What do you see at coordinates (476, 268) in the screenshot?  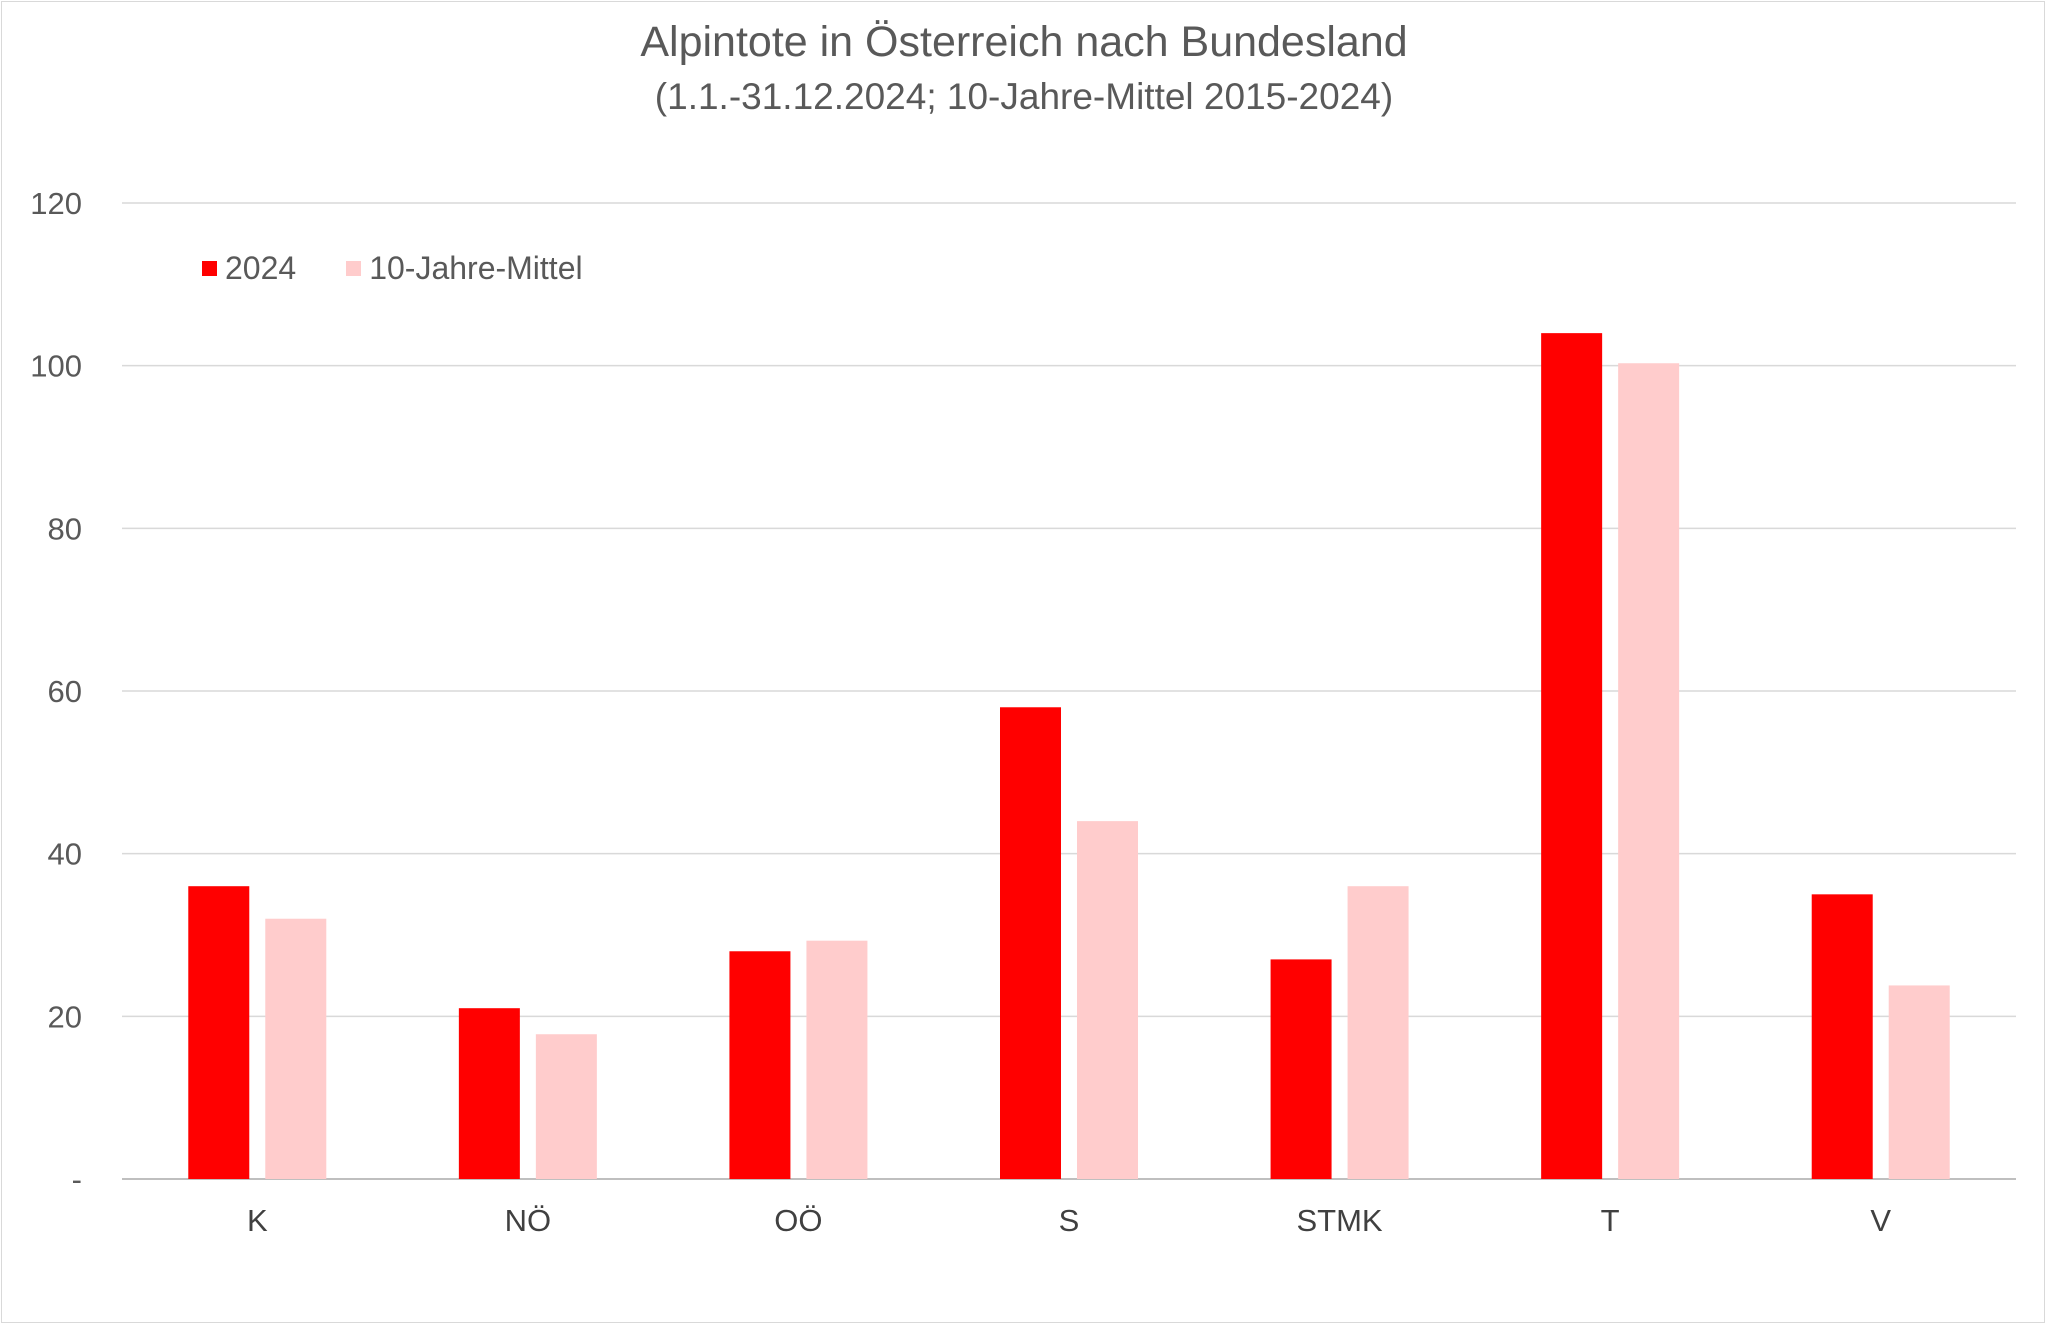 I see `legend-label-10-jahre-mittel: 10-Jahre-Mittel` at bounding box center [476, 268].